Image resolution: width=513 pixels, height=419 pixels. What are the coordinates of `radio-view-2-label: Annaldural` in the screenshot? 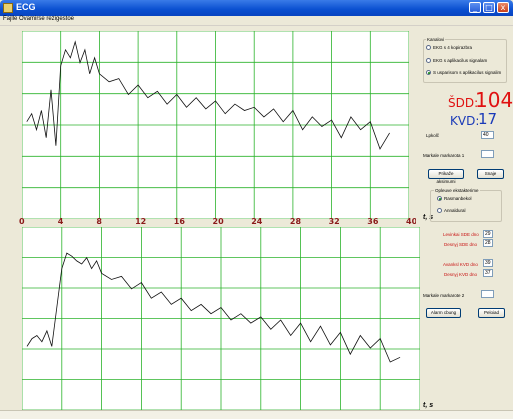 It's located at (455, 210).